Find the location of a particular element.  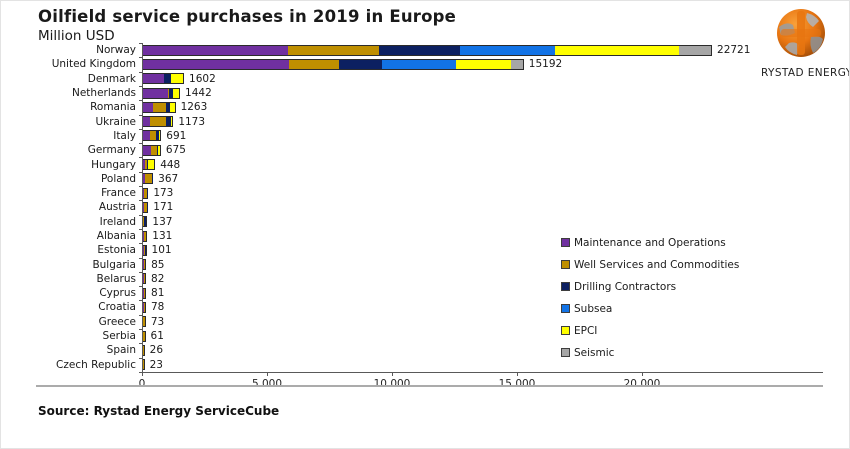

bar-row: Romania 1263 is located at coordinates (425, 107).